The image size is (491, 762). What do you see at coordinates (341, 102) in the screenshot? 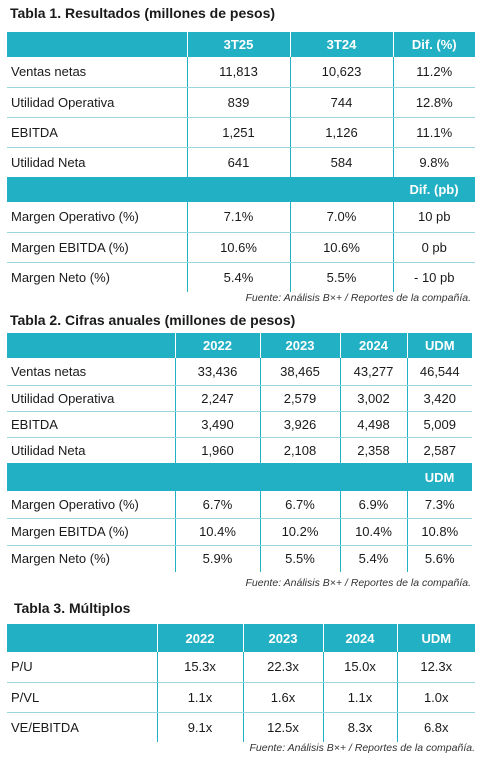
I see `cell: 744` at bounding box center [341, 102].